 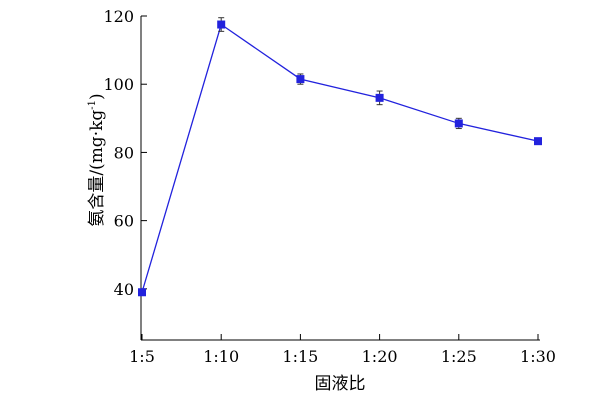 What do you see at coordinates (142, 356) in the screenshot?
I see `x-tick-label: 1:5` at bounding box center [142, 356].